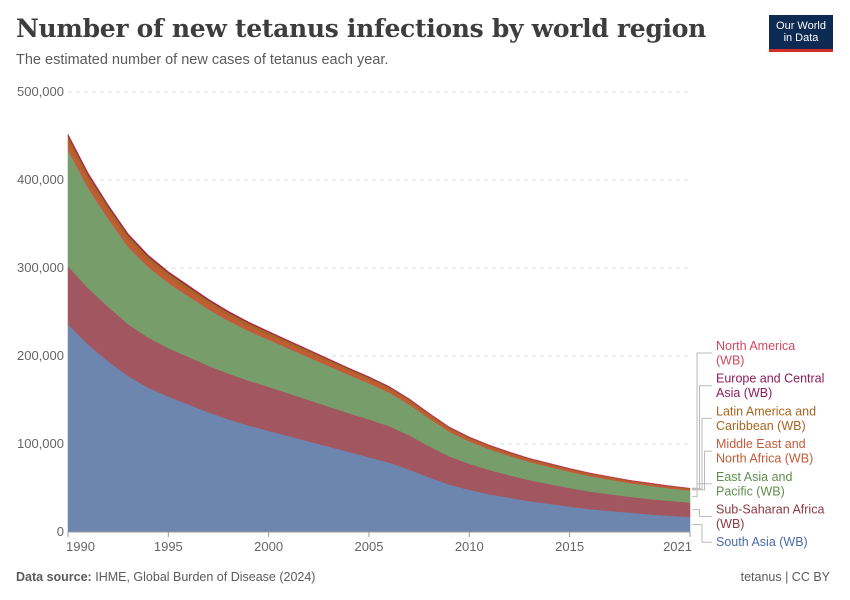 This screenshot has height=600, width=850. I want to click on logo-line-1: Our World, so click(801, 26).